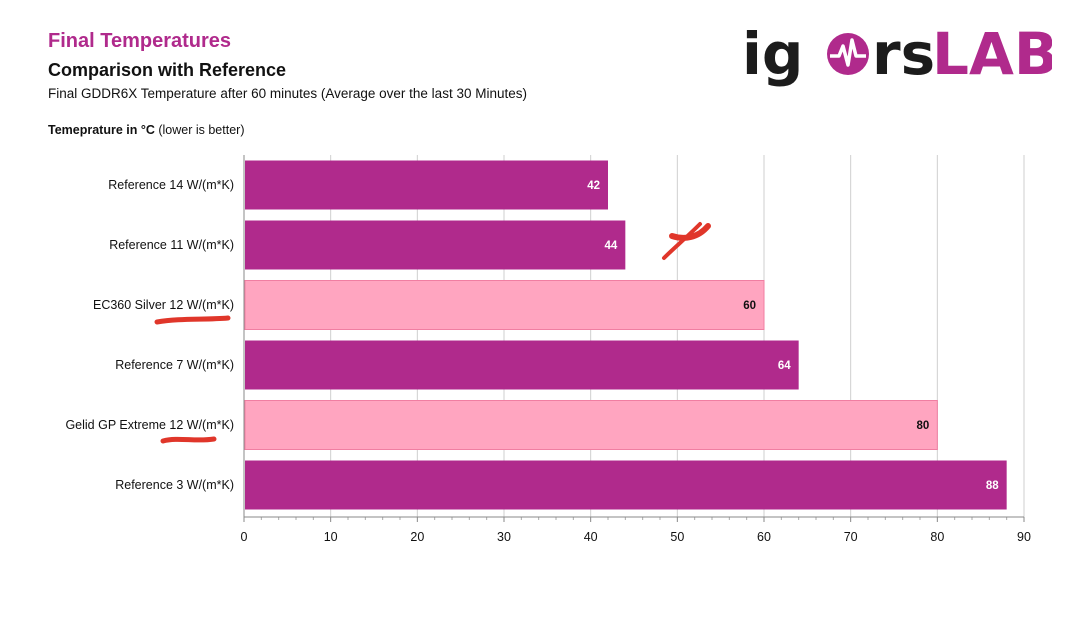 Image resolution: width=1079 pixels, height=620 pixels. Describe the element at coordinates (331, 537) in the screenshot. I see `x-tick-label: 10` at that location.